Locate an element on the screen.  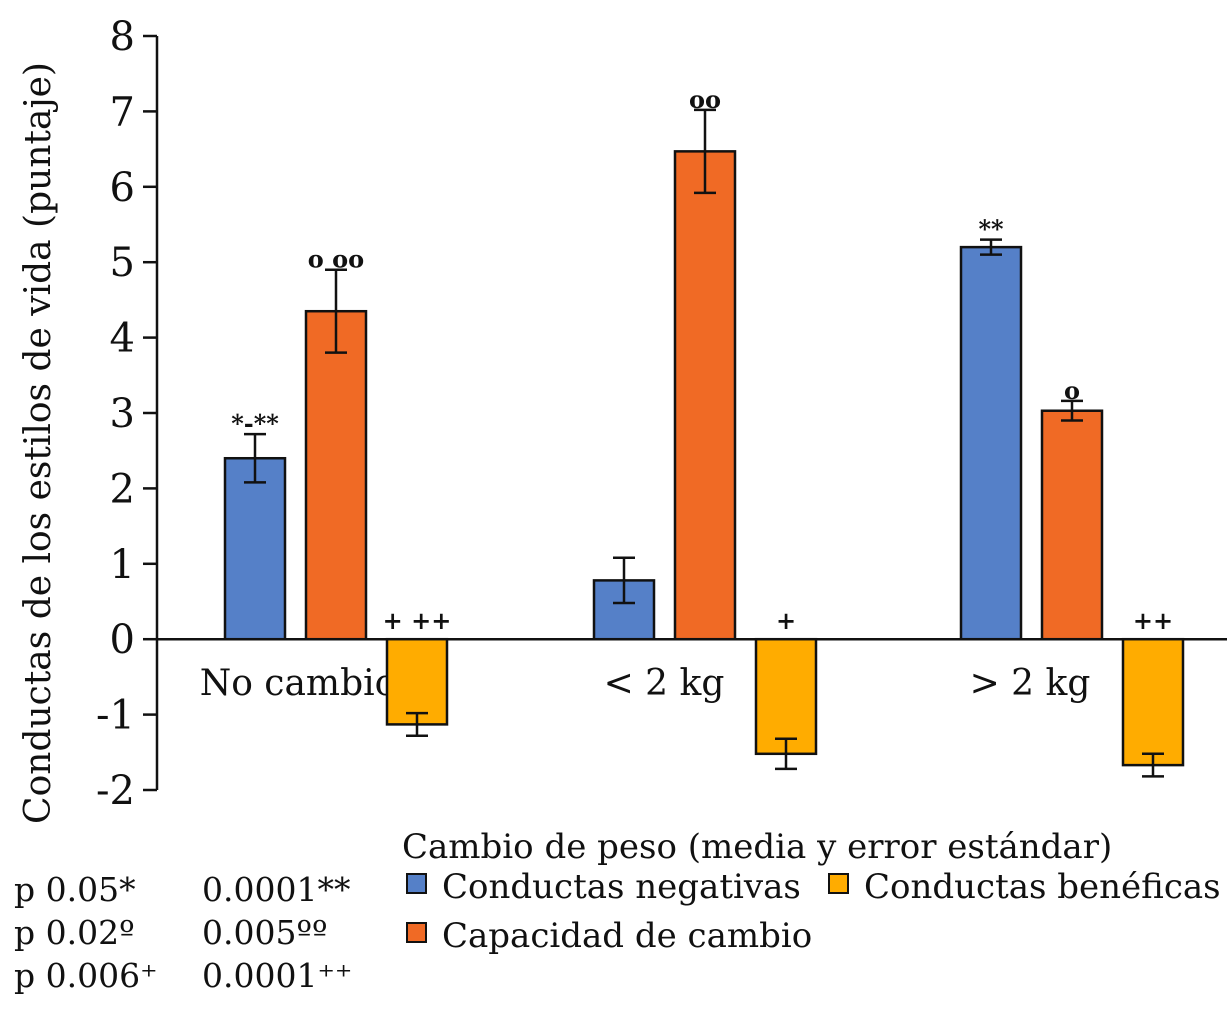
x-category-label: < 2 kg is located at coordinates (664, 683).